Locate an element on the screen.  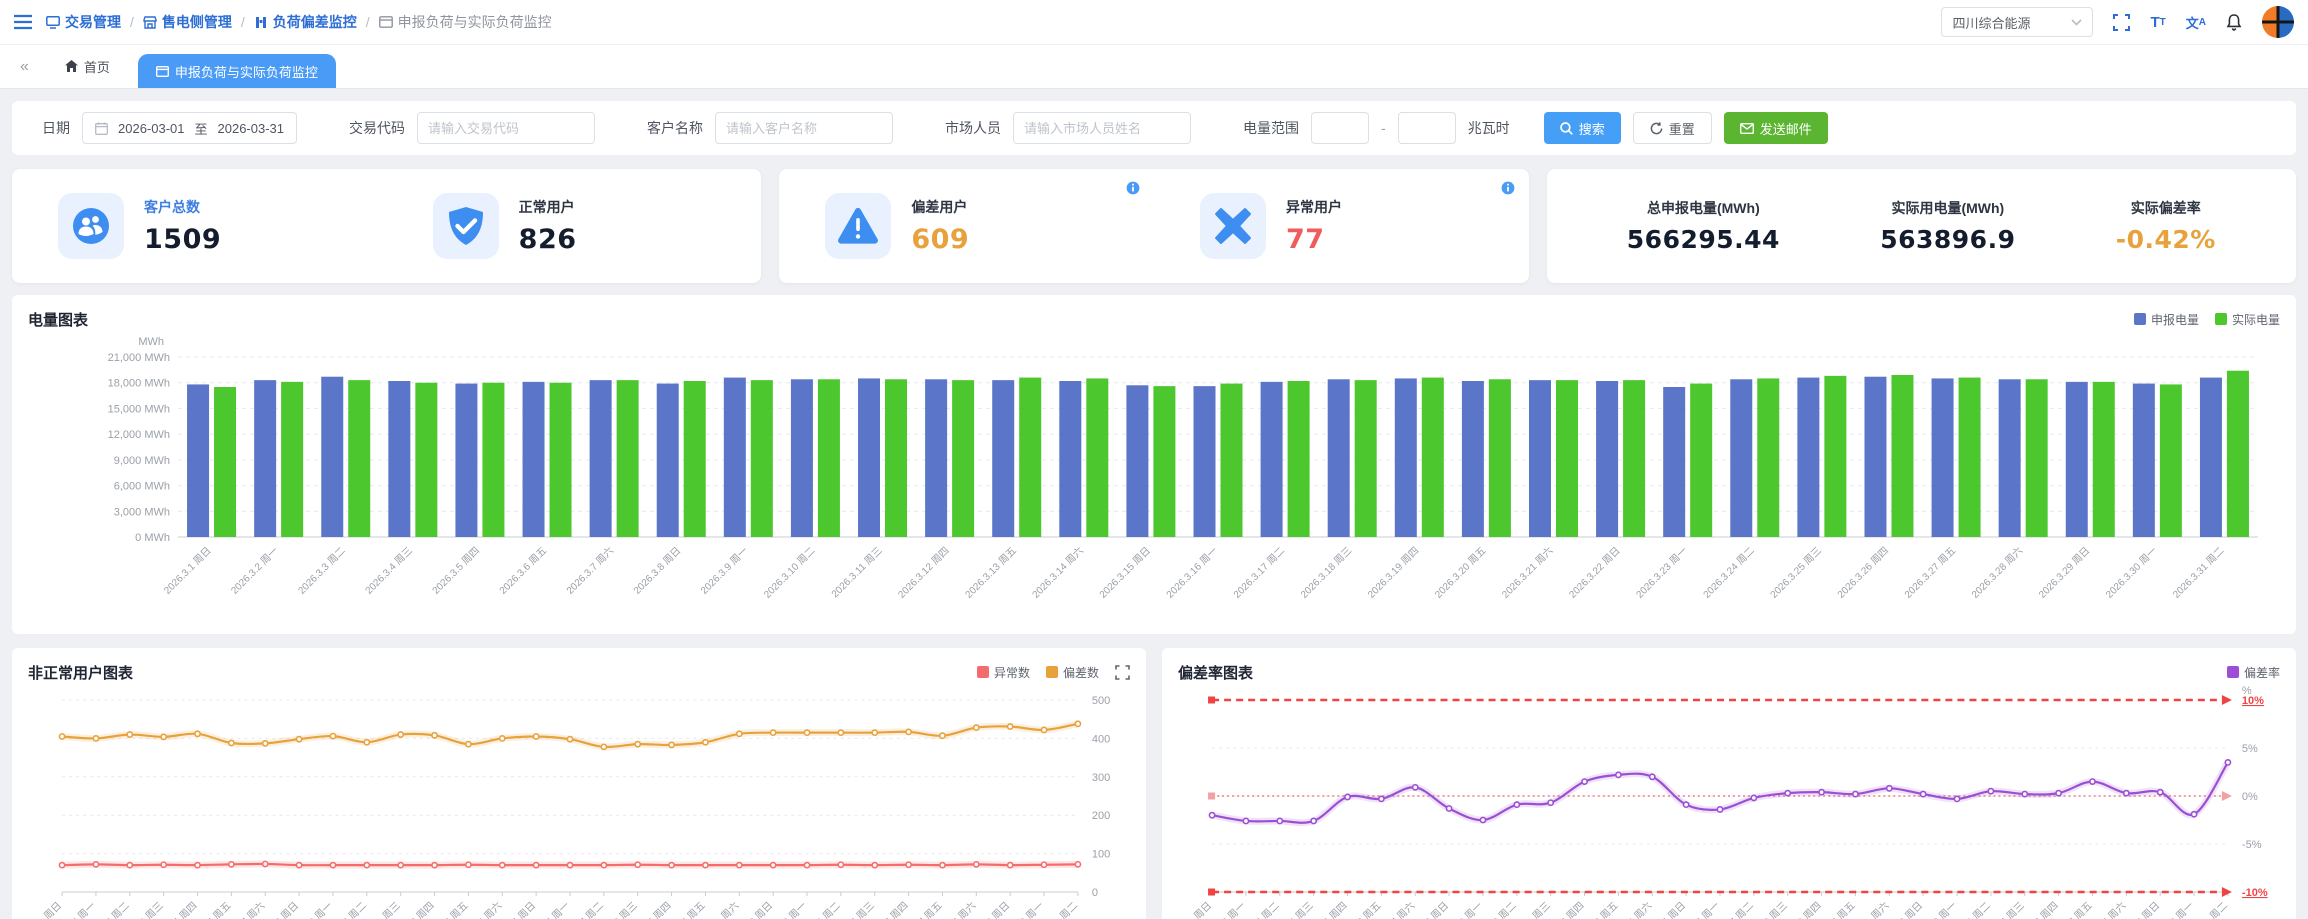
stat-total-customers: 客户总数 1509 is located at coordinates (199, 226).